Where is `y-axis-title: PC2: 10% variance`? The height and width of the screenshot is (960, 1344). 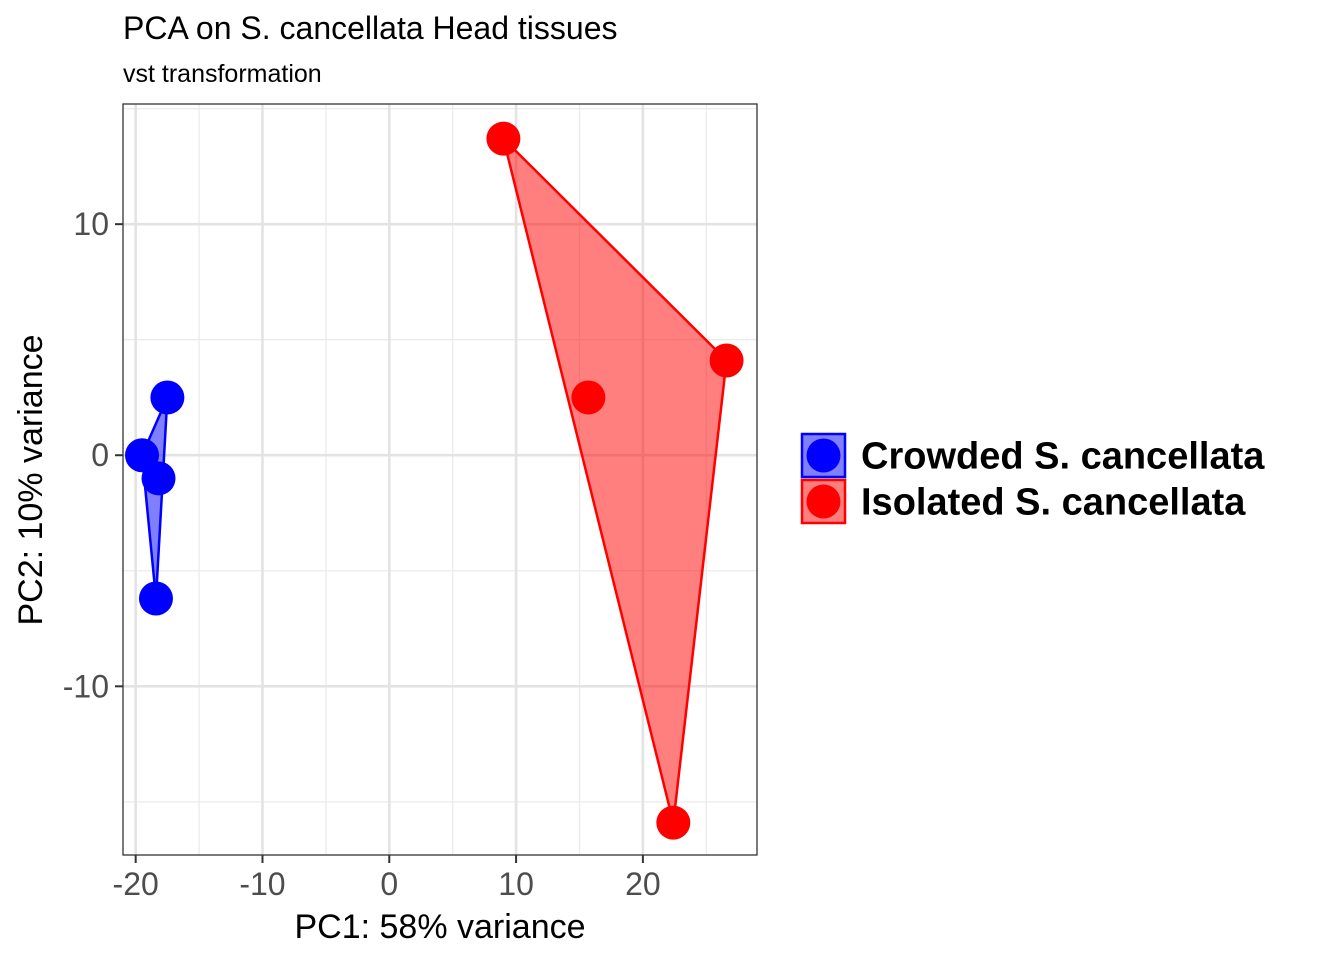
y-axis-title: PC2: 10% variance is located at coordinates (31, 479).